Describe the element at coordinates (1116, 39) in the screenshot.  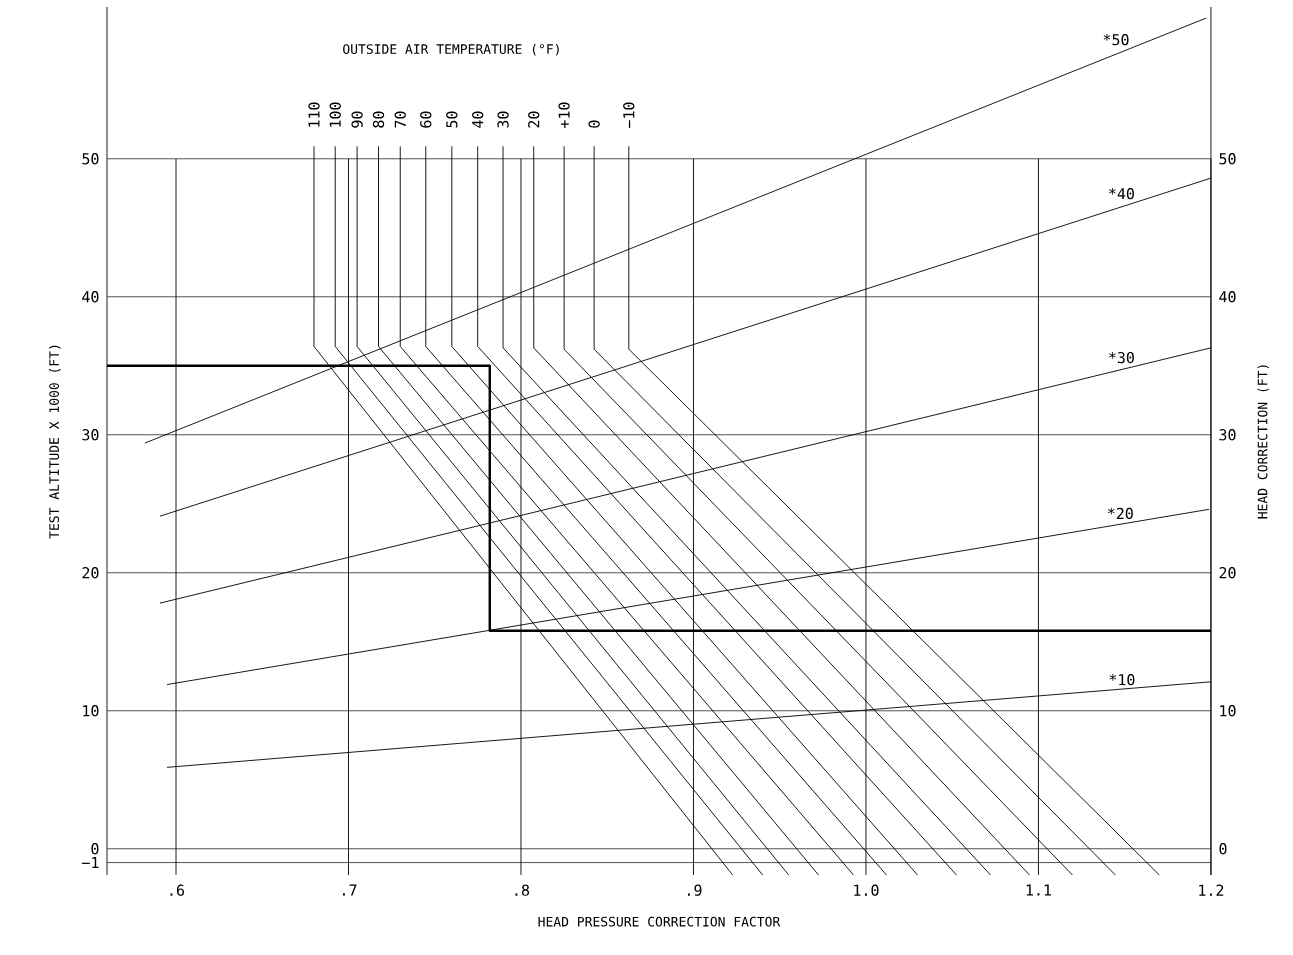
I see `series-label: *50` at that location.